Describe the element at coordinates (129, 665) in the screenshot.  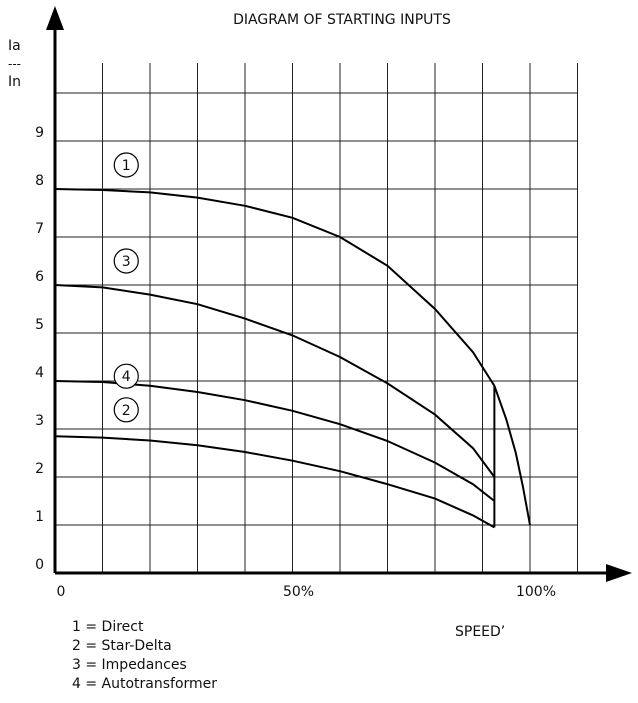
I see `legend-item-impedances: 3 = Impedances` at that location.